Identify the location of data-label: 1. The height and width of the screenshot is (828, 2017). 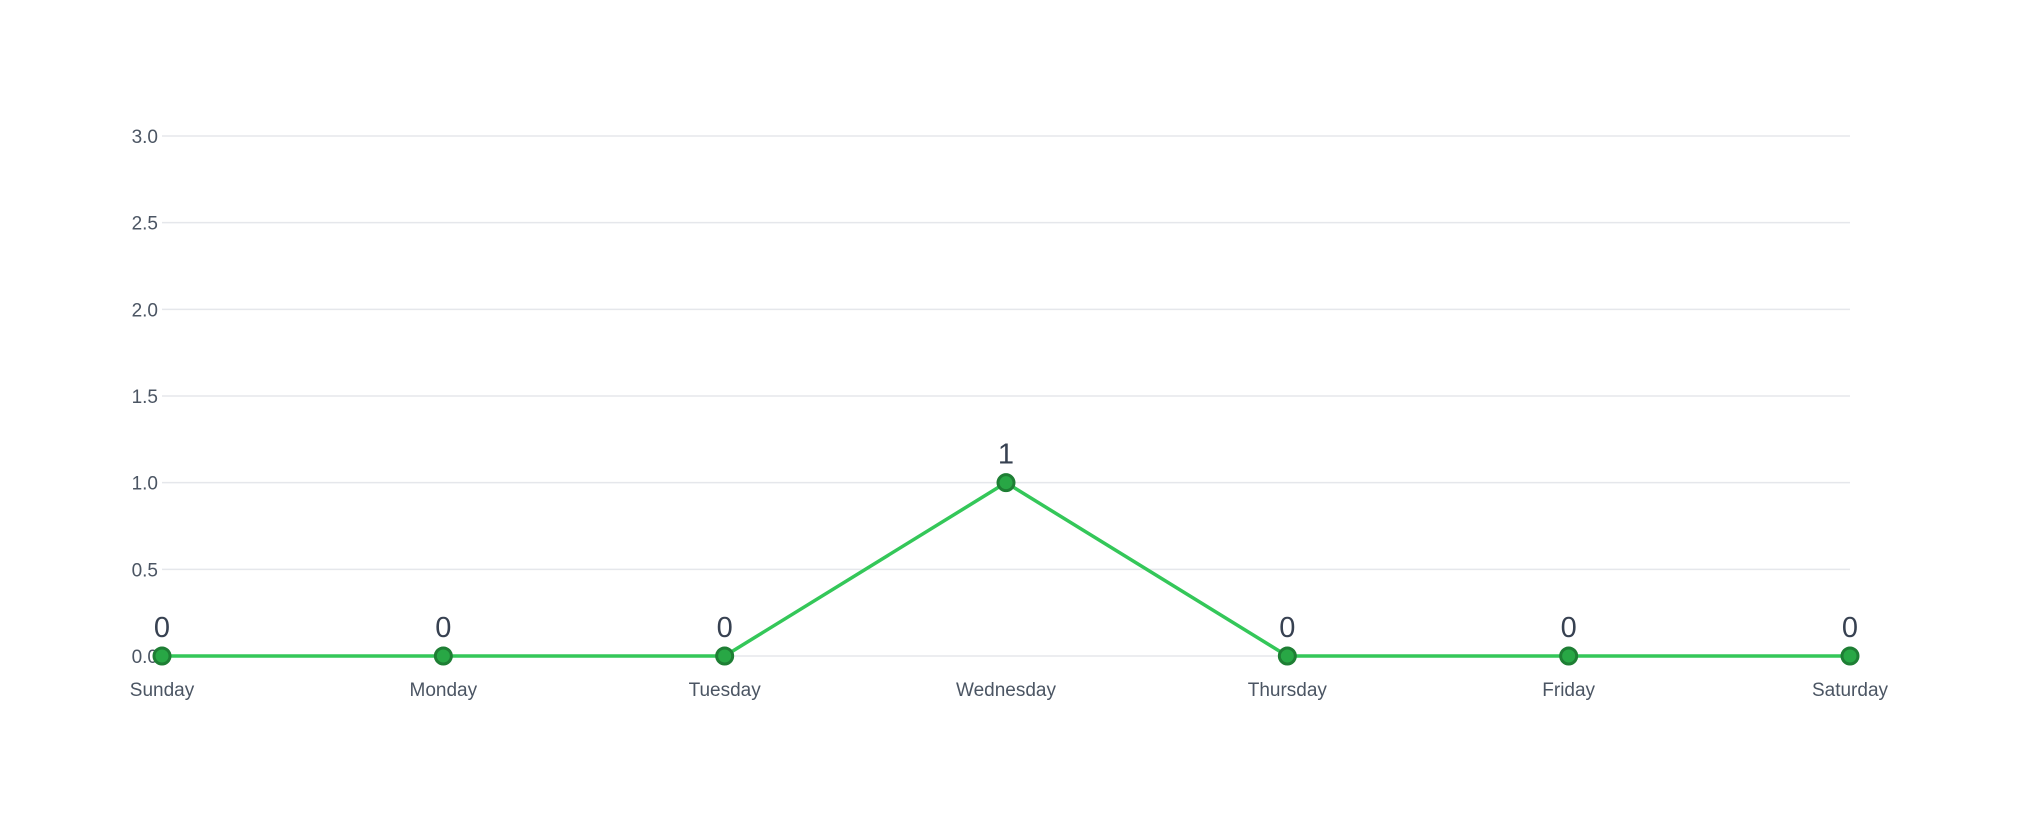
(1006, 455).